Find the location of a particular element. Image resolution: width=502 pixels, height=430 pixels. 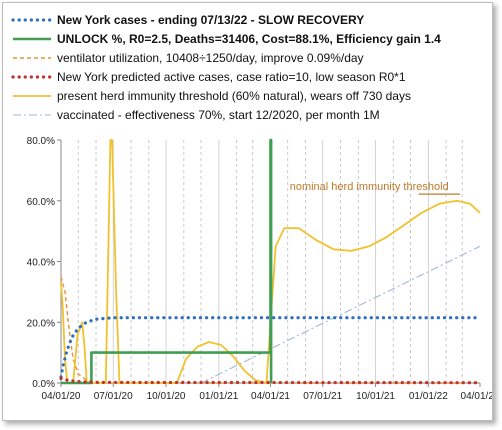

x-tick-label: 01/01/22 is located at coordinates (428, 396).